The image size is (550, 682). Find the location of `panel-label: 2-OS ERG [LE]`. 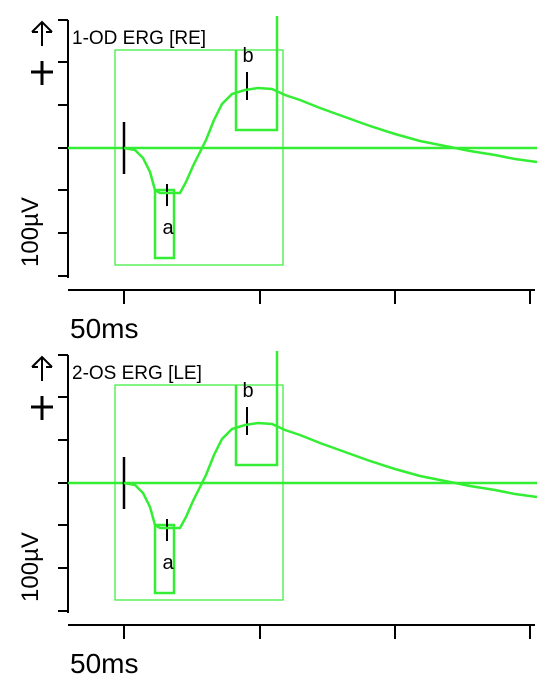

panel-label: 2-OS ERG [LE] is located at coordinates (137, 373).